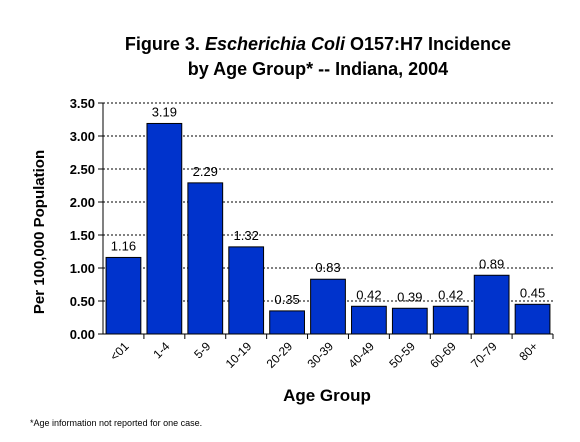 The image size is (580, 442). Describe the element at coordinates (443, 355) in the screenshot. I see `x-tick-label: 60-69` at that location.